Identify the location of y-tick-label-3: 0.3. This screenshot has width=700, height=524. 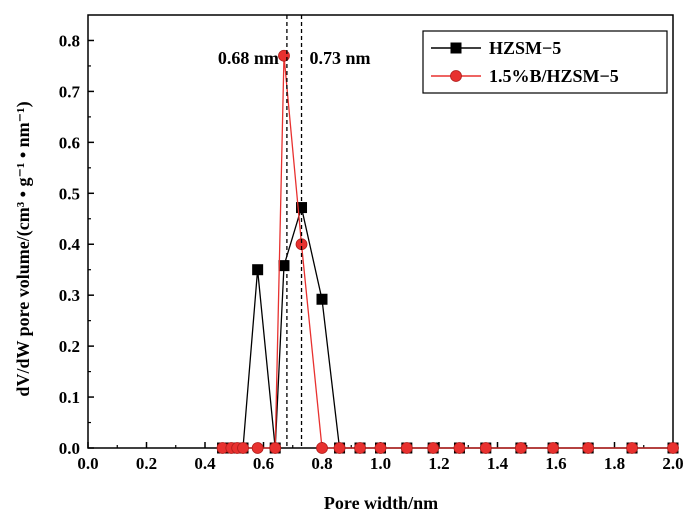
(69, 295).